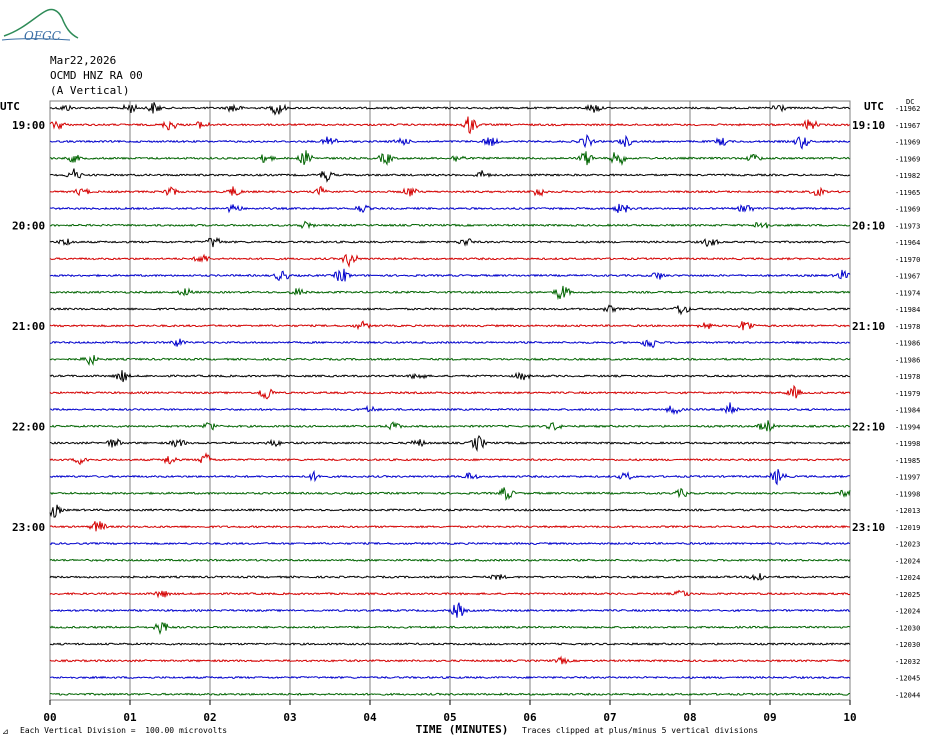  Describe the element at coordinates (907, 260) in the screenshot. I see `dc-offset-label: -11970` at that location.